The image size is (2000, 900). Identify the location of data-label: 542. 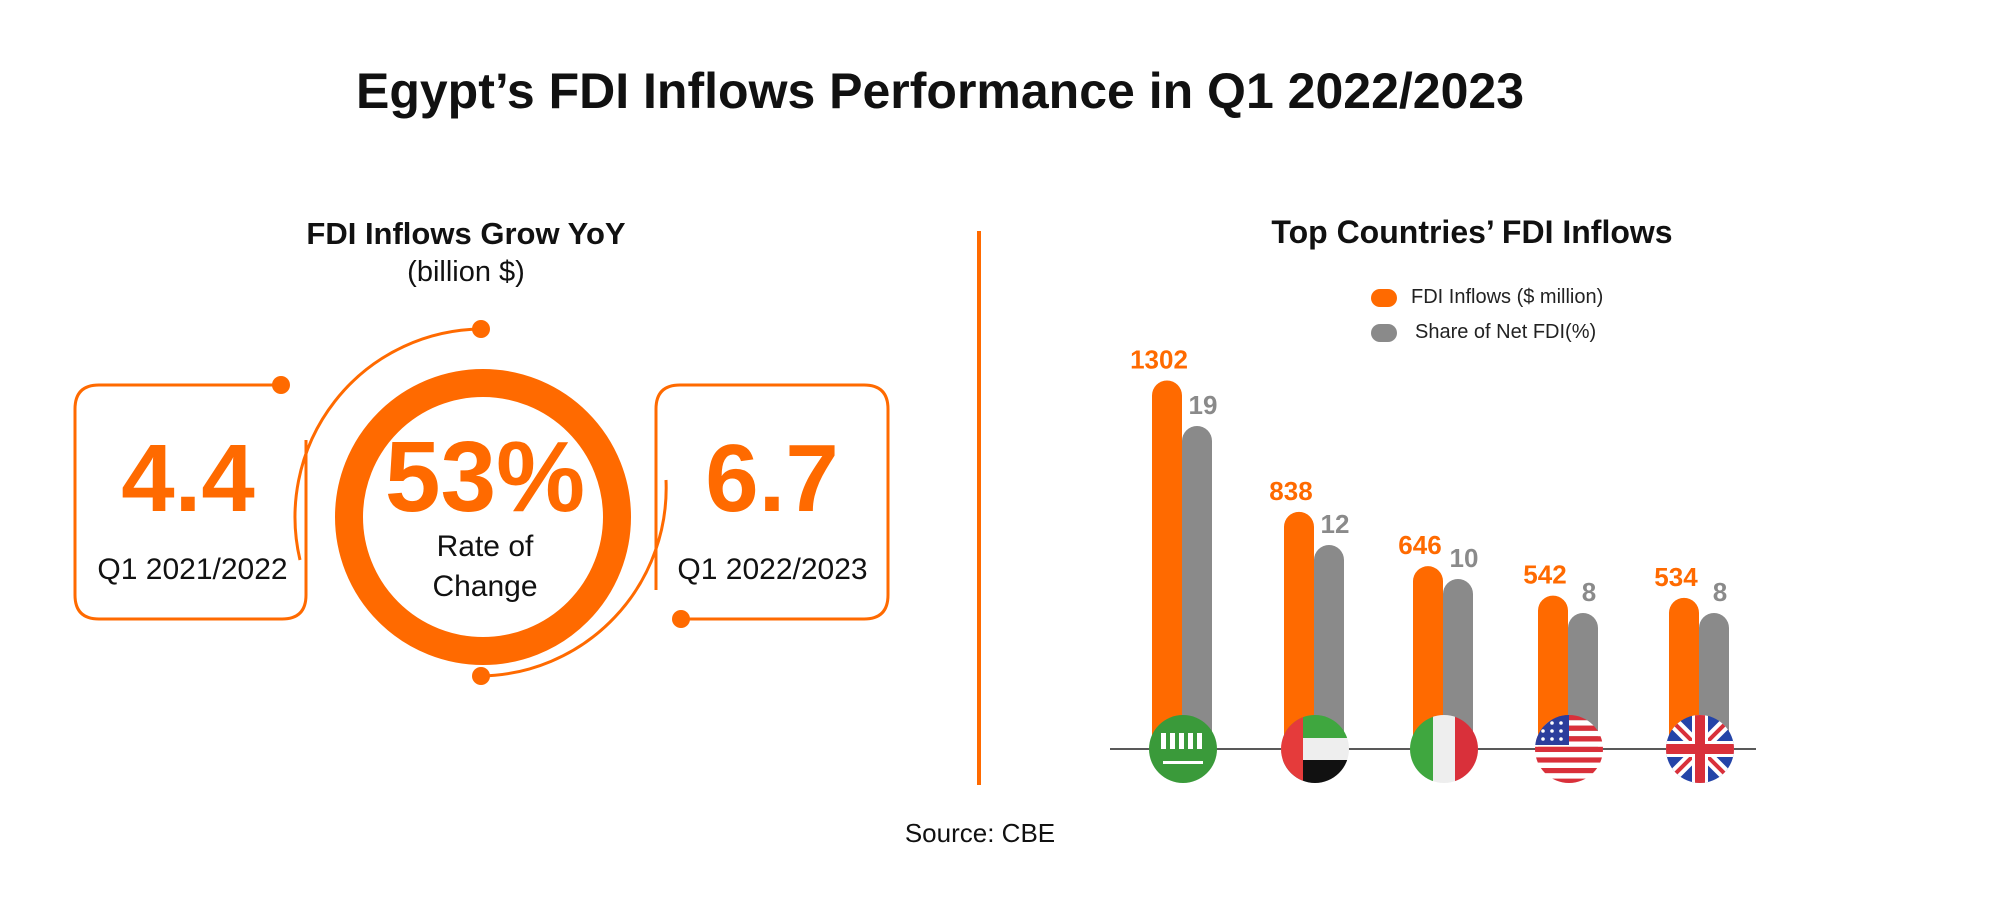
(1544, 575).